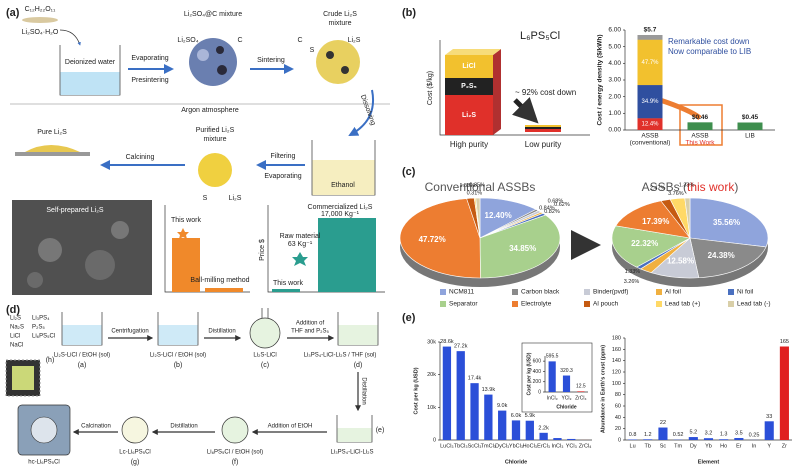 Image resolution: width=800 pixels, height=471 pixels. I want to click on legend-label: Al pouch, so click(606, 304).